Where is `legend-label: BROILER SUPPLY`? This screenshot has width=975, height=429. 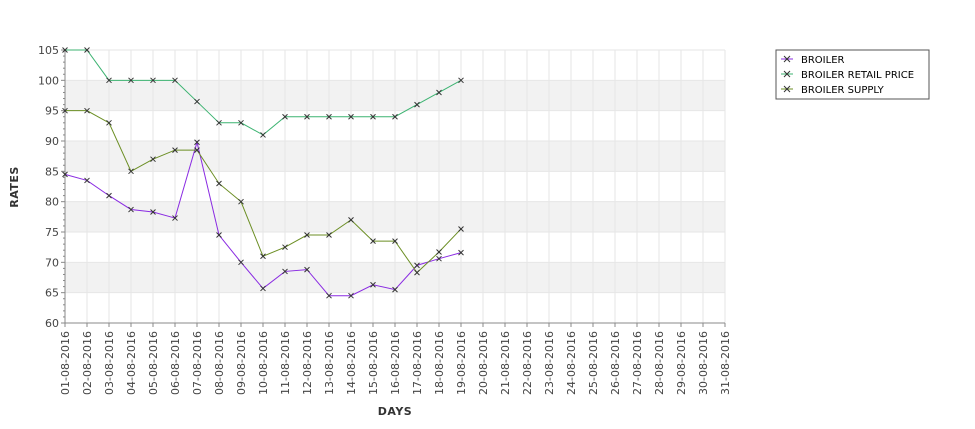 legend-label: BROILER SUPPLY is located at coordinates (843, 90).